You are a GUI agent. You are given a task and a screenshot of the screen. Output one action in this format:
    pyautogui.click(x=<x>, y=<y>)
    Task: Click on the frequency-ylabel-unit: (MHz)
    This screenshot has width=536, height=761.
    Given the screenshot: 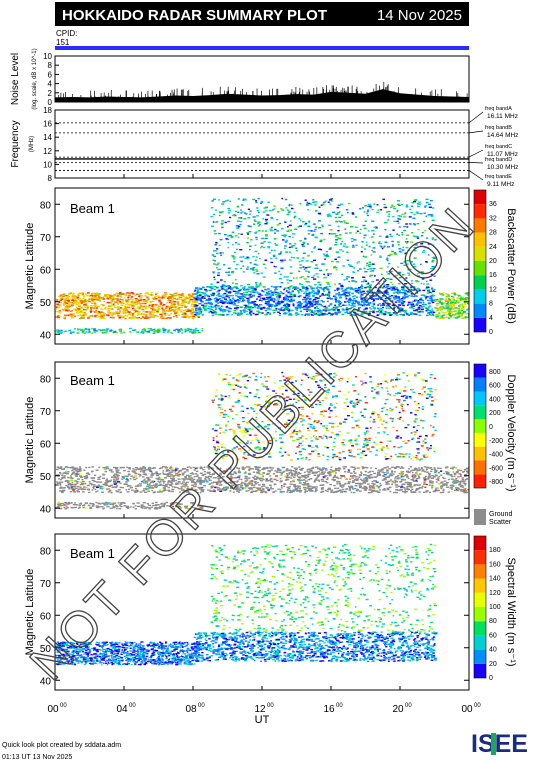 What is the action you would take?
    pyautogui.click(x=32, y=144)
    